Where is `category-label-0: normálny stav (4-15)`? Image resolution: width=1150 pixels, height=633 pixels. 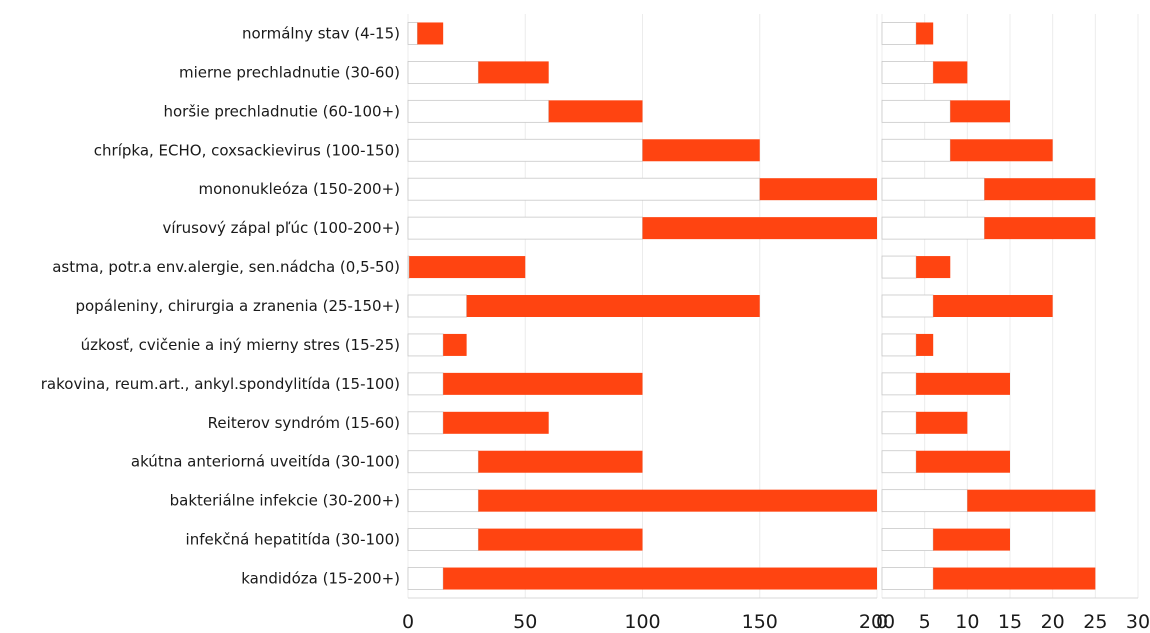
category-label-0: normálny stav (4-15) is located at coordinates (321, 33).